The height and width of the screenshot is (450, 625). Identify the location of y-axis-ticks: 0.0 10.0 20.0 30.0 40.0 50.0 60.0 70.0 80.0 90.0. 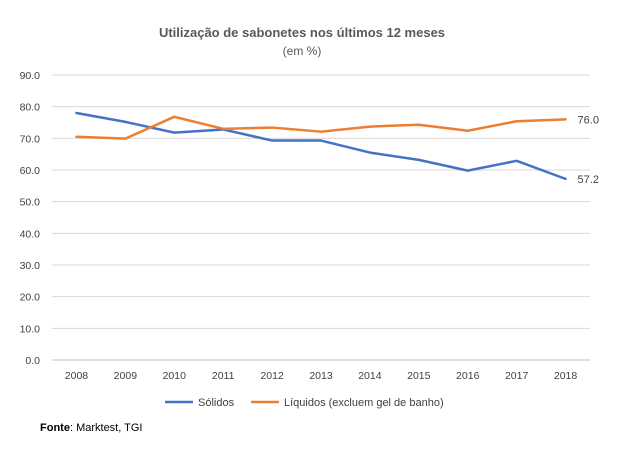
(30, 218).